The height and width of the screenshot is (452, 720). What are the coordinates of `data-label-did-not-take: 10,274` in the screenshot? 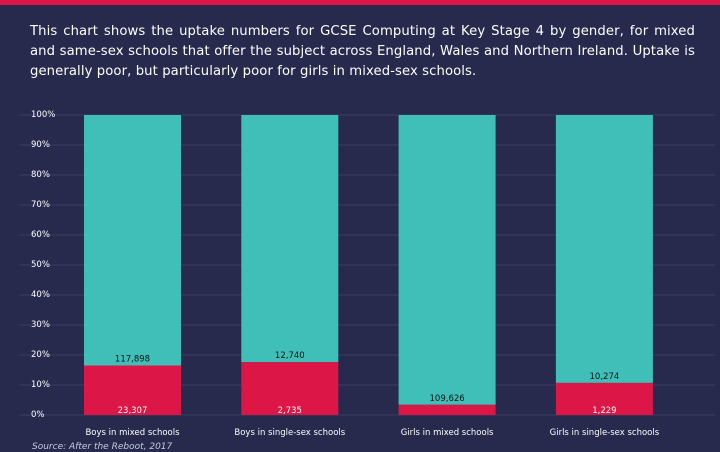 It's located at (605, 377).